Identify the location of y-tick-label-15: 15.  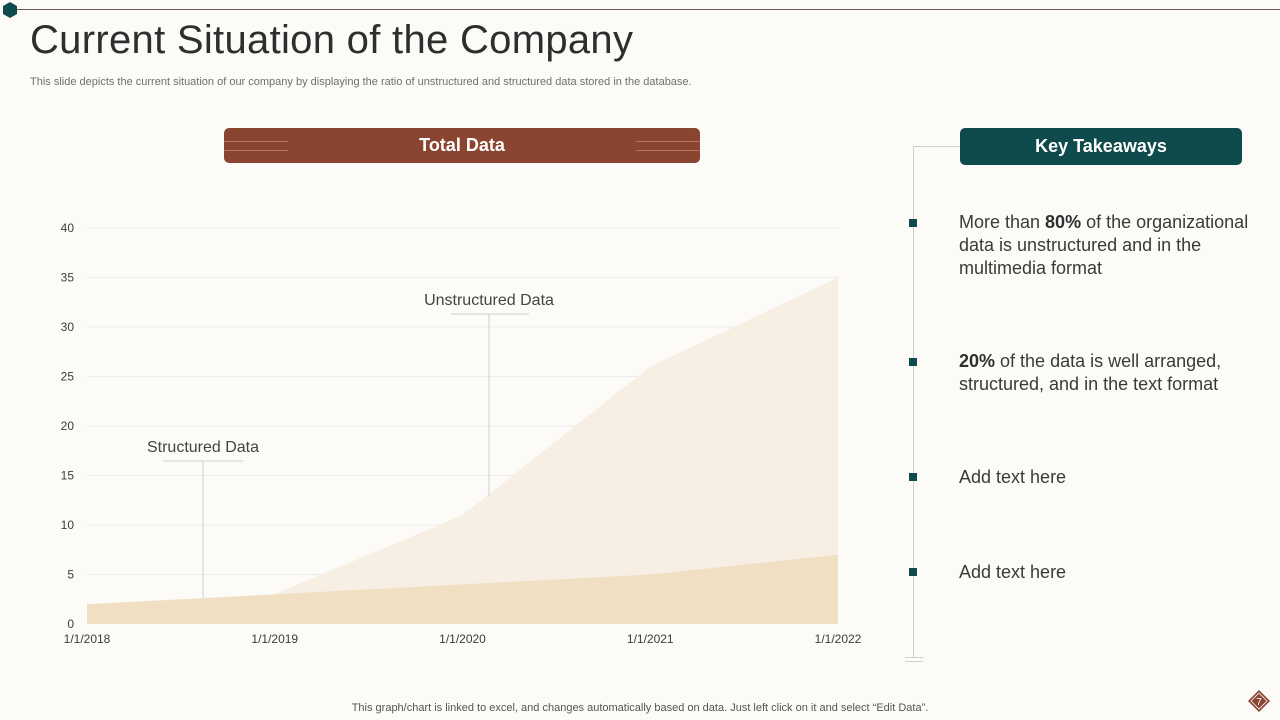
(68, 476).